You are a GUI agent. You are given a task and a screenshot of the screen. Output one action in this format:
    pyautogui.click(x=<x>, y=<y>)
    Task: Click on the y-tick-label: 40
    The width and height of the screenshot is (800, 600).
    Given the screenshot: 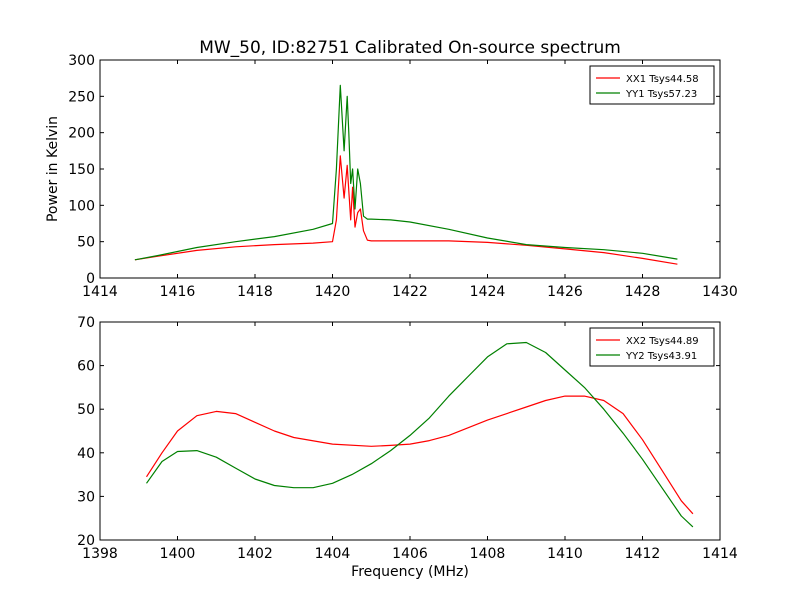 What is the action you would take?
    pyautogui.click(x=86, y=454)
    